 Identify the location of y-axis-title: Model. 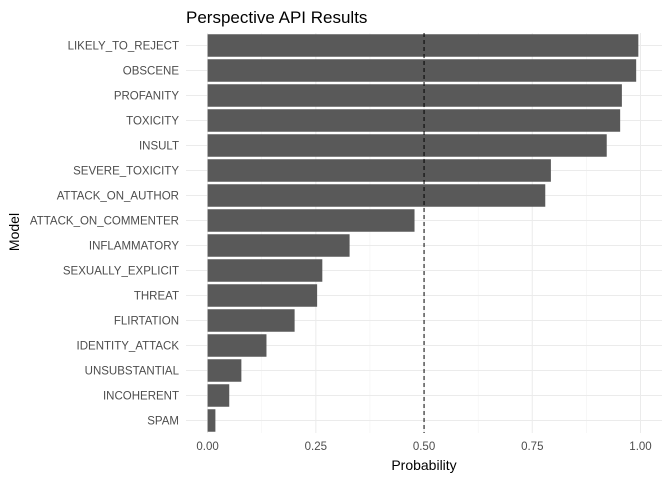
(14, 232).